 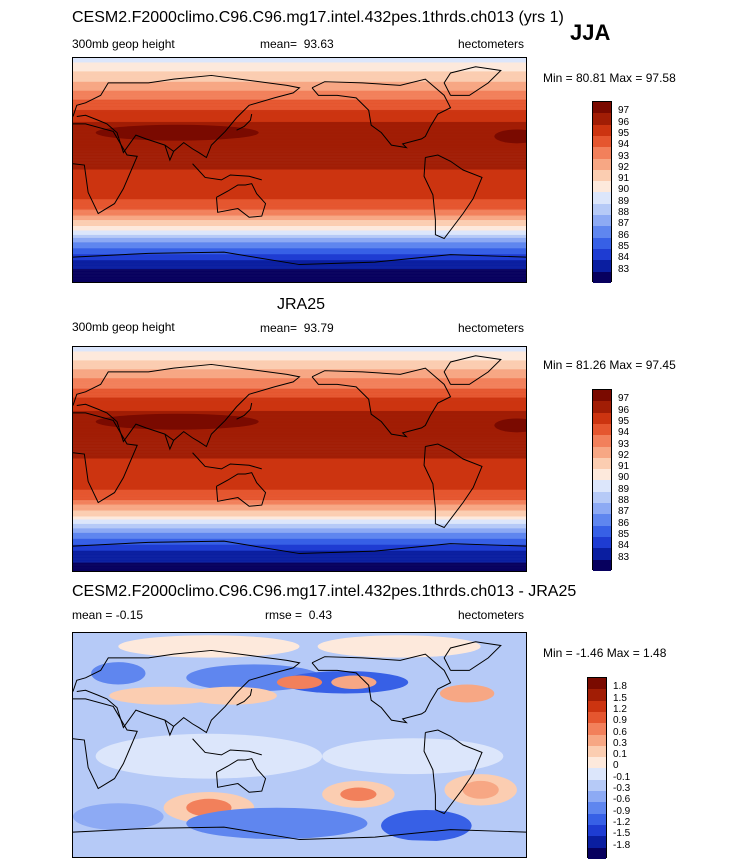 What do you see at coordinates (301, 304) in the screenshot?
I see `panel2-title: JRA25` at bounding box center [301, 304].